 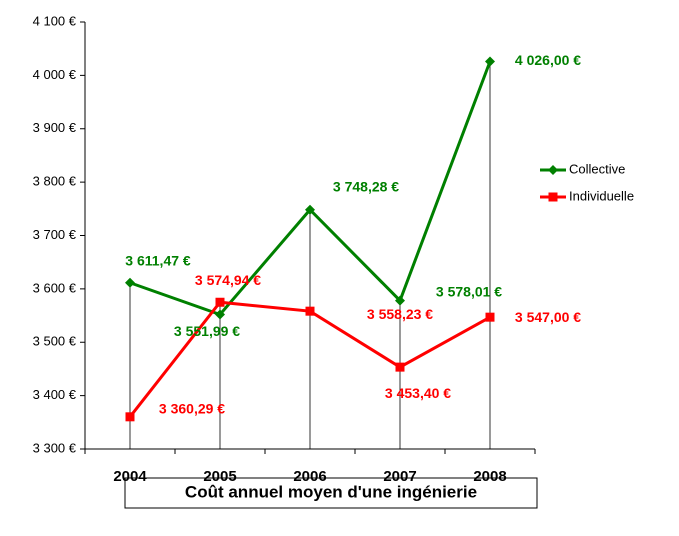 I want to click on legend-label: Individuelle, so click(x=601, y=195).